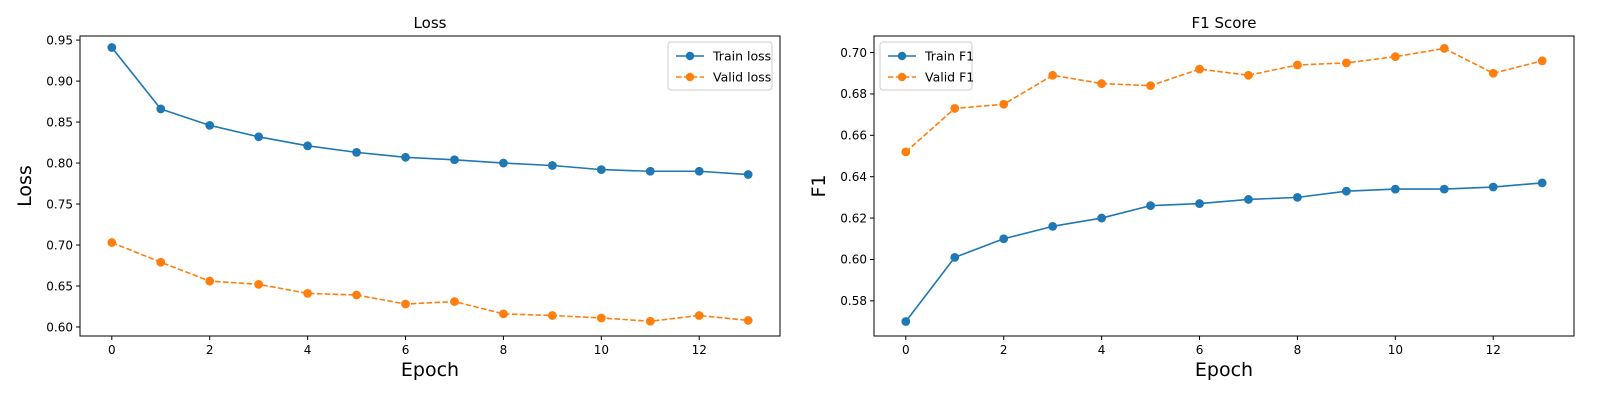 This screenshot has height=400, width=1600. What do you see at coordinates (853, 136) in the screenshot?
I see `f1-y-tick-label: 0.66` at bounding box center [853, 136].